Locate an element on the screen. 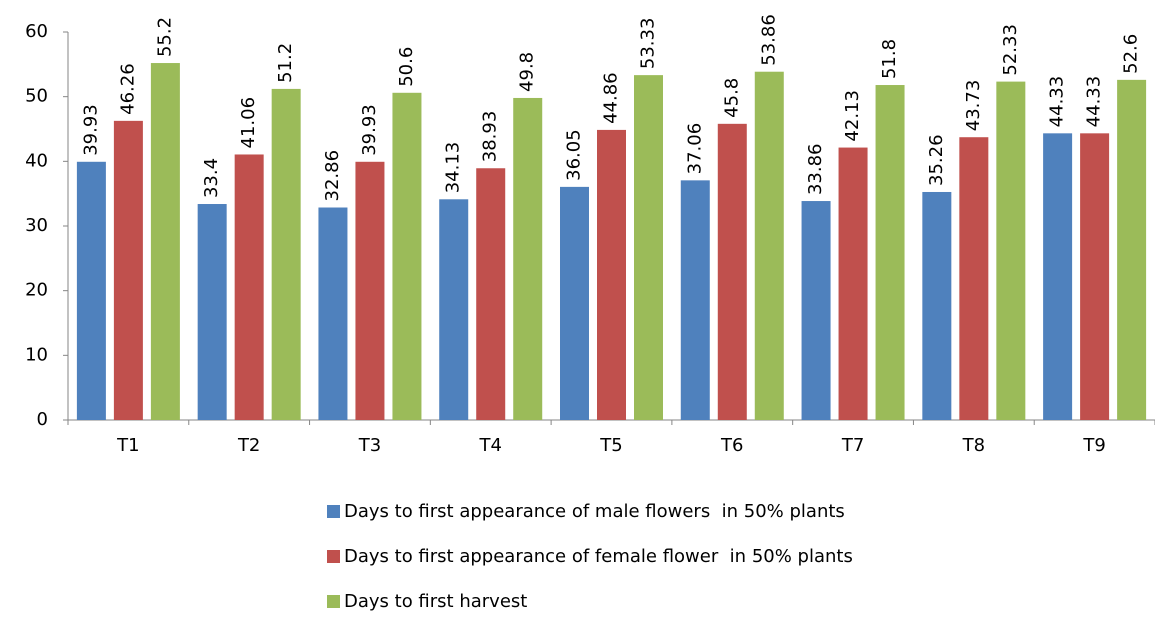 This screenshot has height=620, width=1155. value-label: 55.2 is located at coordinates (164, 37).